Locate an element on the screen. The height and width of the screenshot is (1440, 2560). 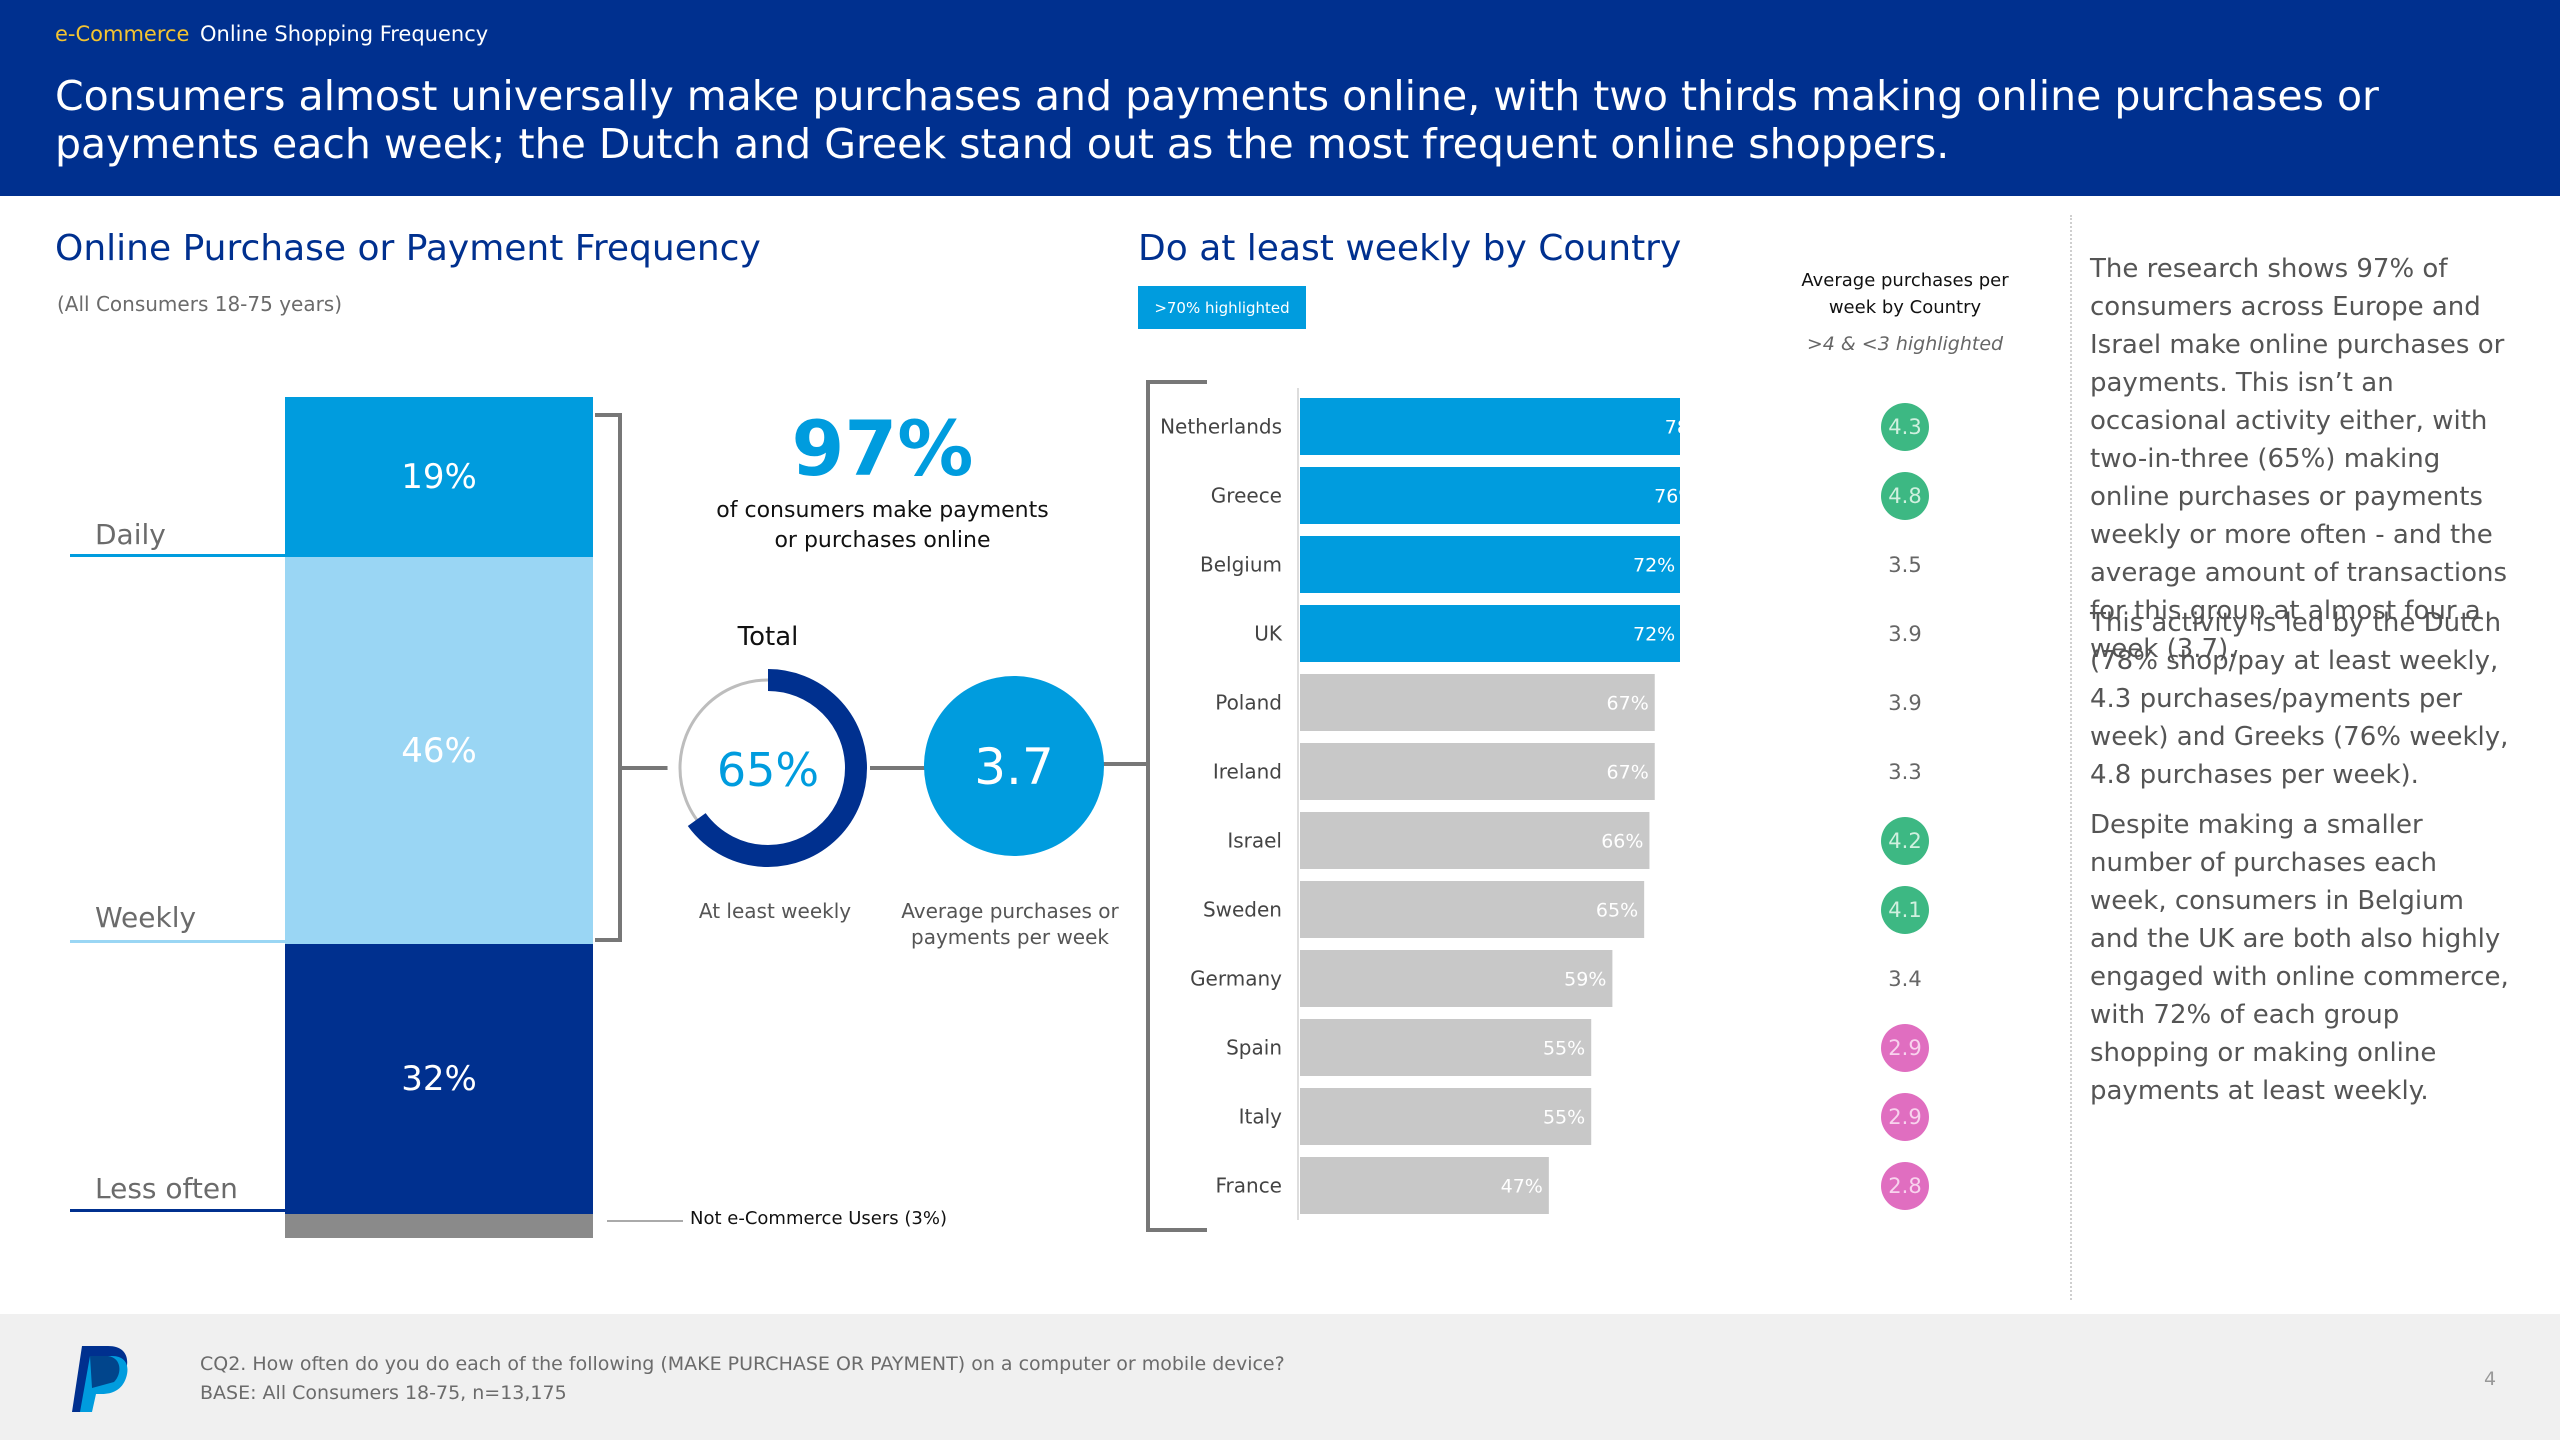
value-label-sweden: 65% is located at coordinates (1617, 911).